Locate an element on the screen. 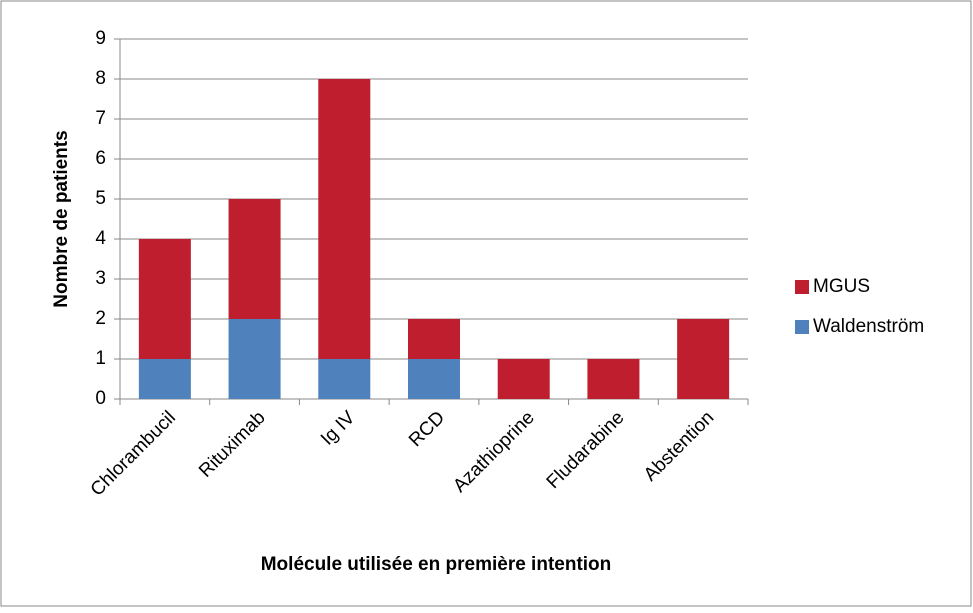 The height and width of the screenshot is (613, 973). y-axis-title: Nombre de patients is located at coordinates (61, 218).